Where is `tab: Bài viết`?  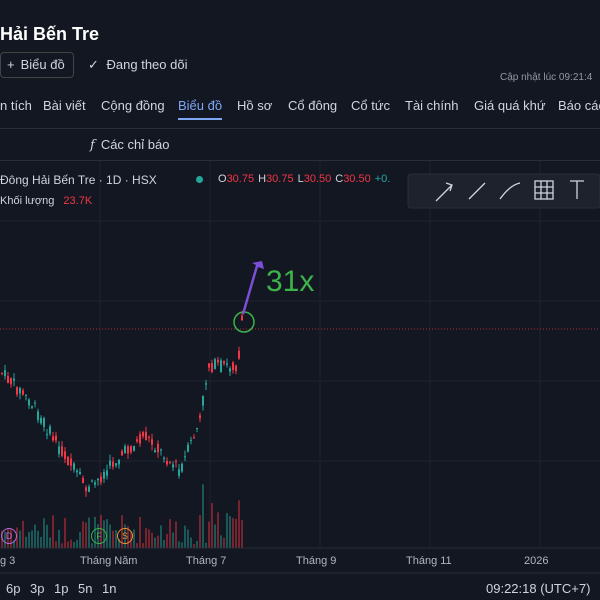 tab: Bài viết is located at coordinates (64, 105).